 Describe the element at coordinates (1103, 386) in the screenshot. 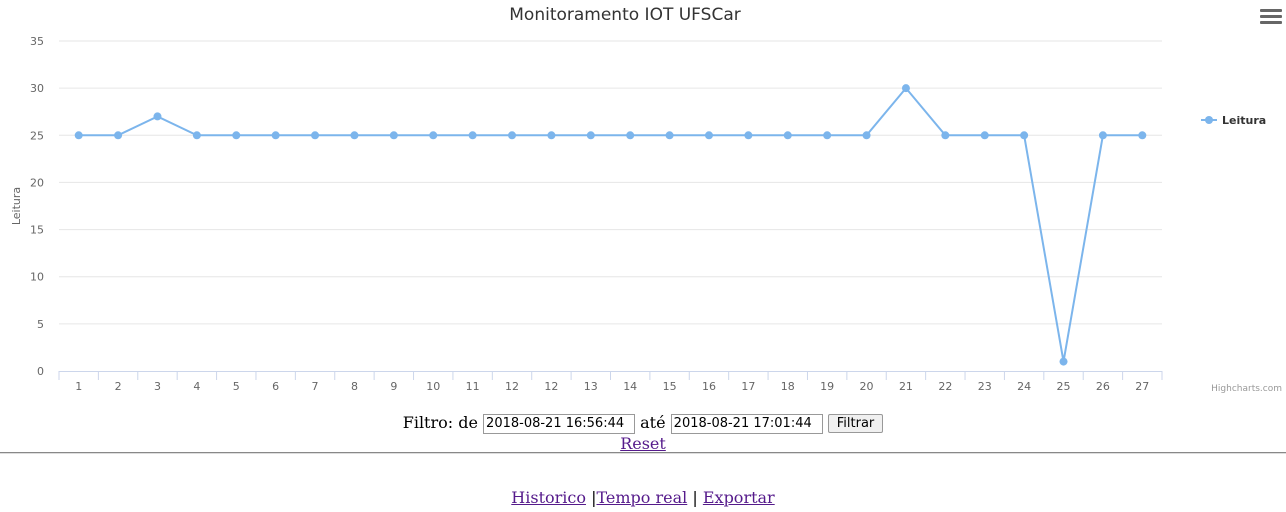

I see `x-tick-label: 26` at that location.